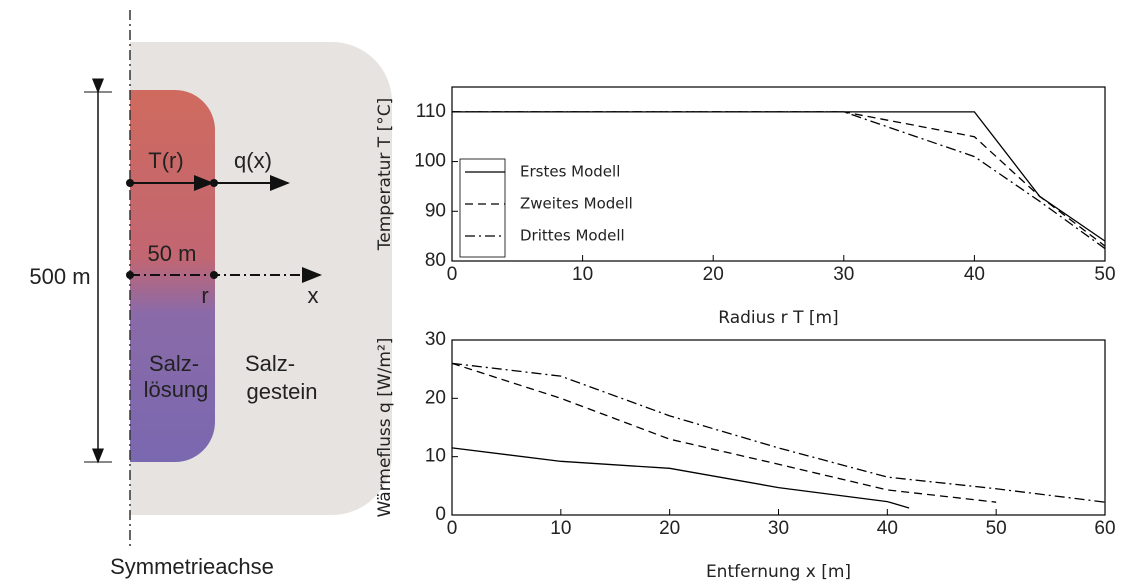  What do you see at coordinates (430, 161) in the screenshot?
I see `y-tick-label: 100` at bounding box center [430, 161].